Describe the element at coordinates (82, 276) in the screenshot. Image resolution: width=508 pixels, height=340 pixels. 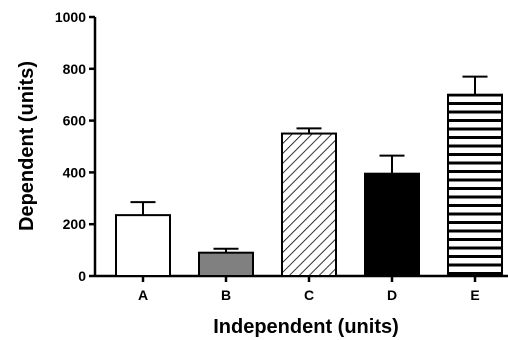
I see `y-tick-label: 0` at that location.